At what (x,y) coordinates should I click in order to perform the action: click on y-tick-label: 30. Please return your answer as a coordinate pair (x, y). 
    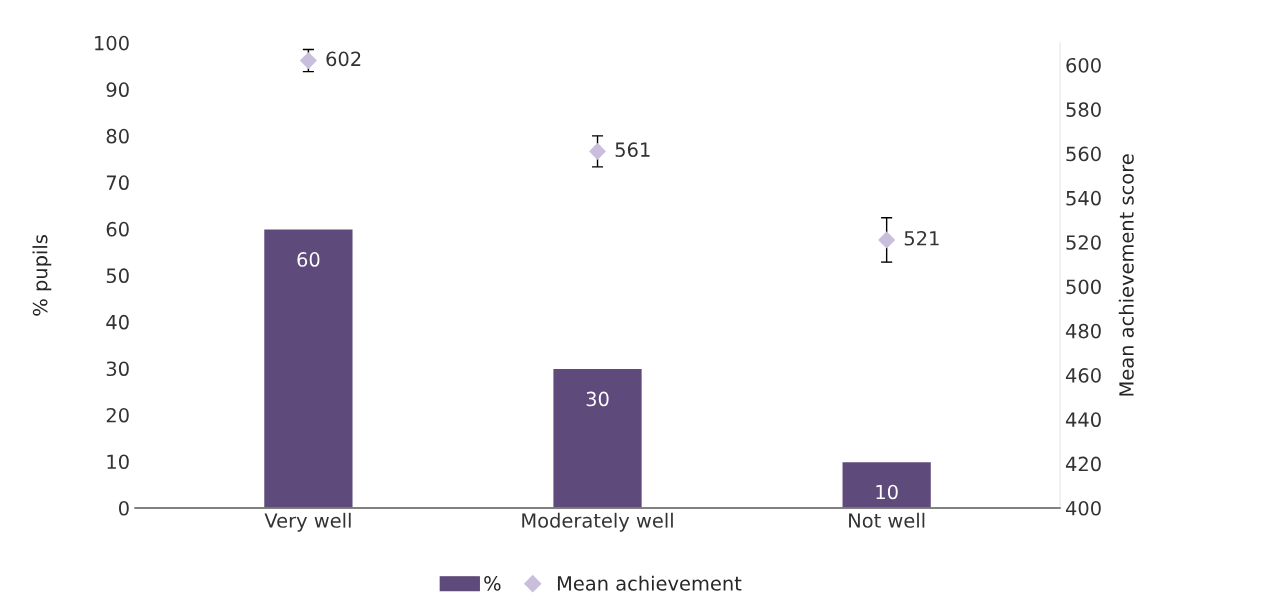
    Looking at the image, I should click on (117, 369).